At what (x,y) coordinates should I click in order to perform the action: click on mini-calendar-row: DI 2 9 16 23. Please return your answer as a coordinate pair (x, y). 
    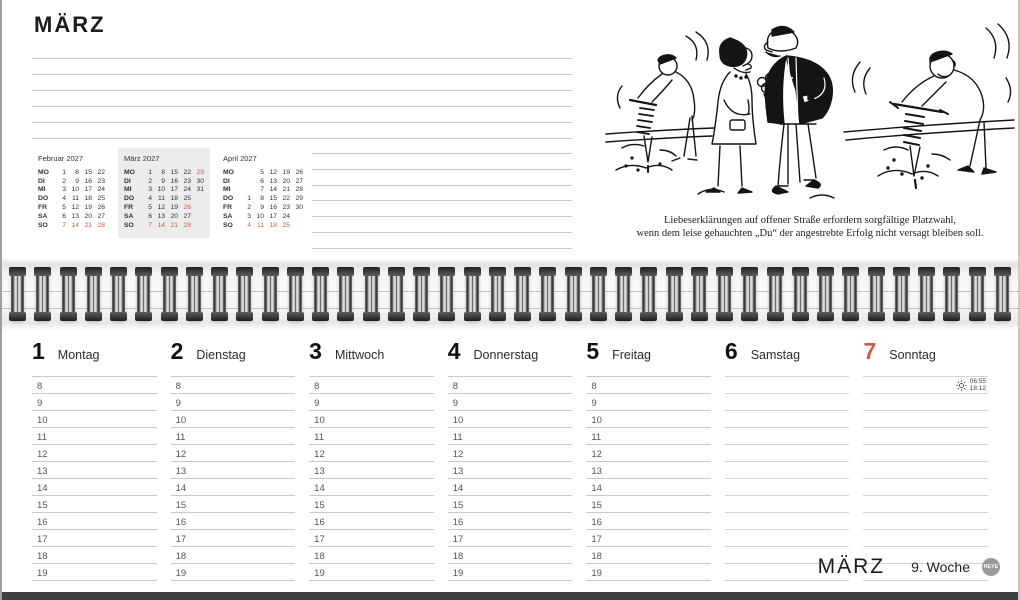
    Looking at the image, I should click on (71, 181).